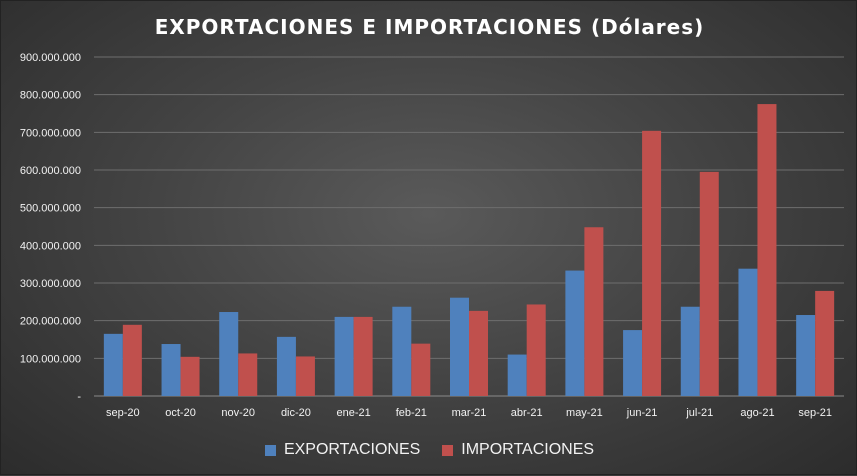 The image size is (857, 476). I want to click on x-tick-label: dic-20, so click(296, 413).